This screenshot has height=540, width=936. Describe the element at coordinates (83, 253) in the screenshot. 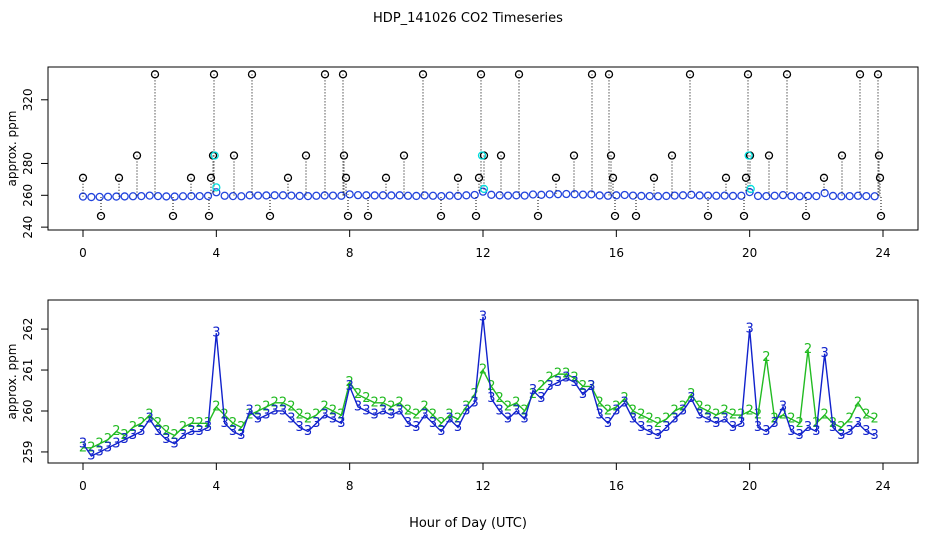

I see `x-tick-label: 0` at that location.